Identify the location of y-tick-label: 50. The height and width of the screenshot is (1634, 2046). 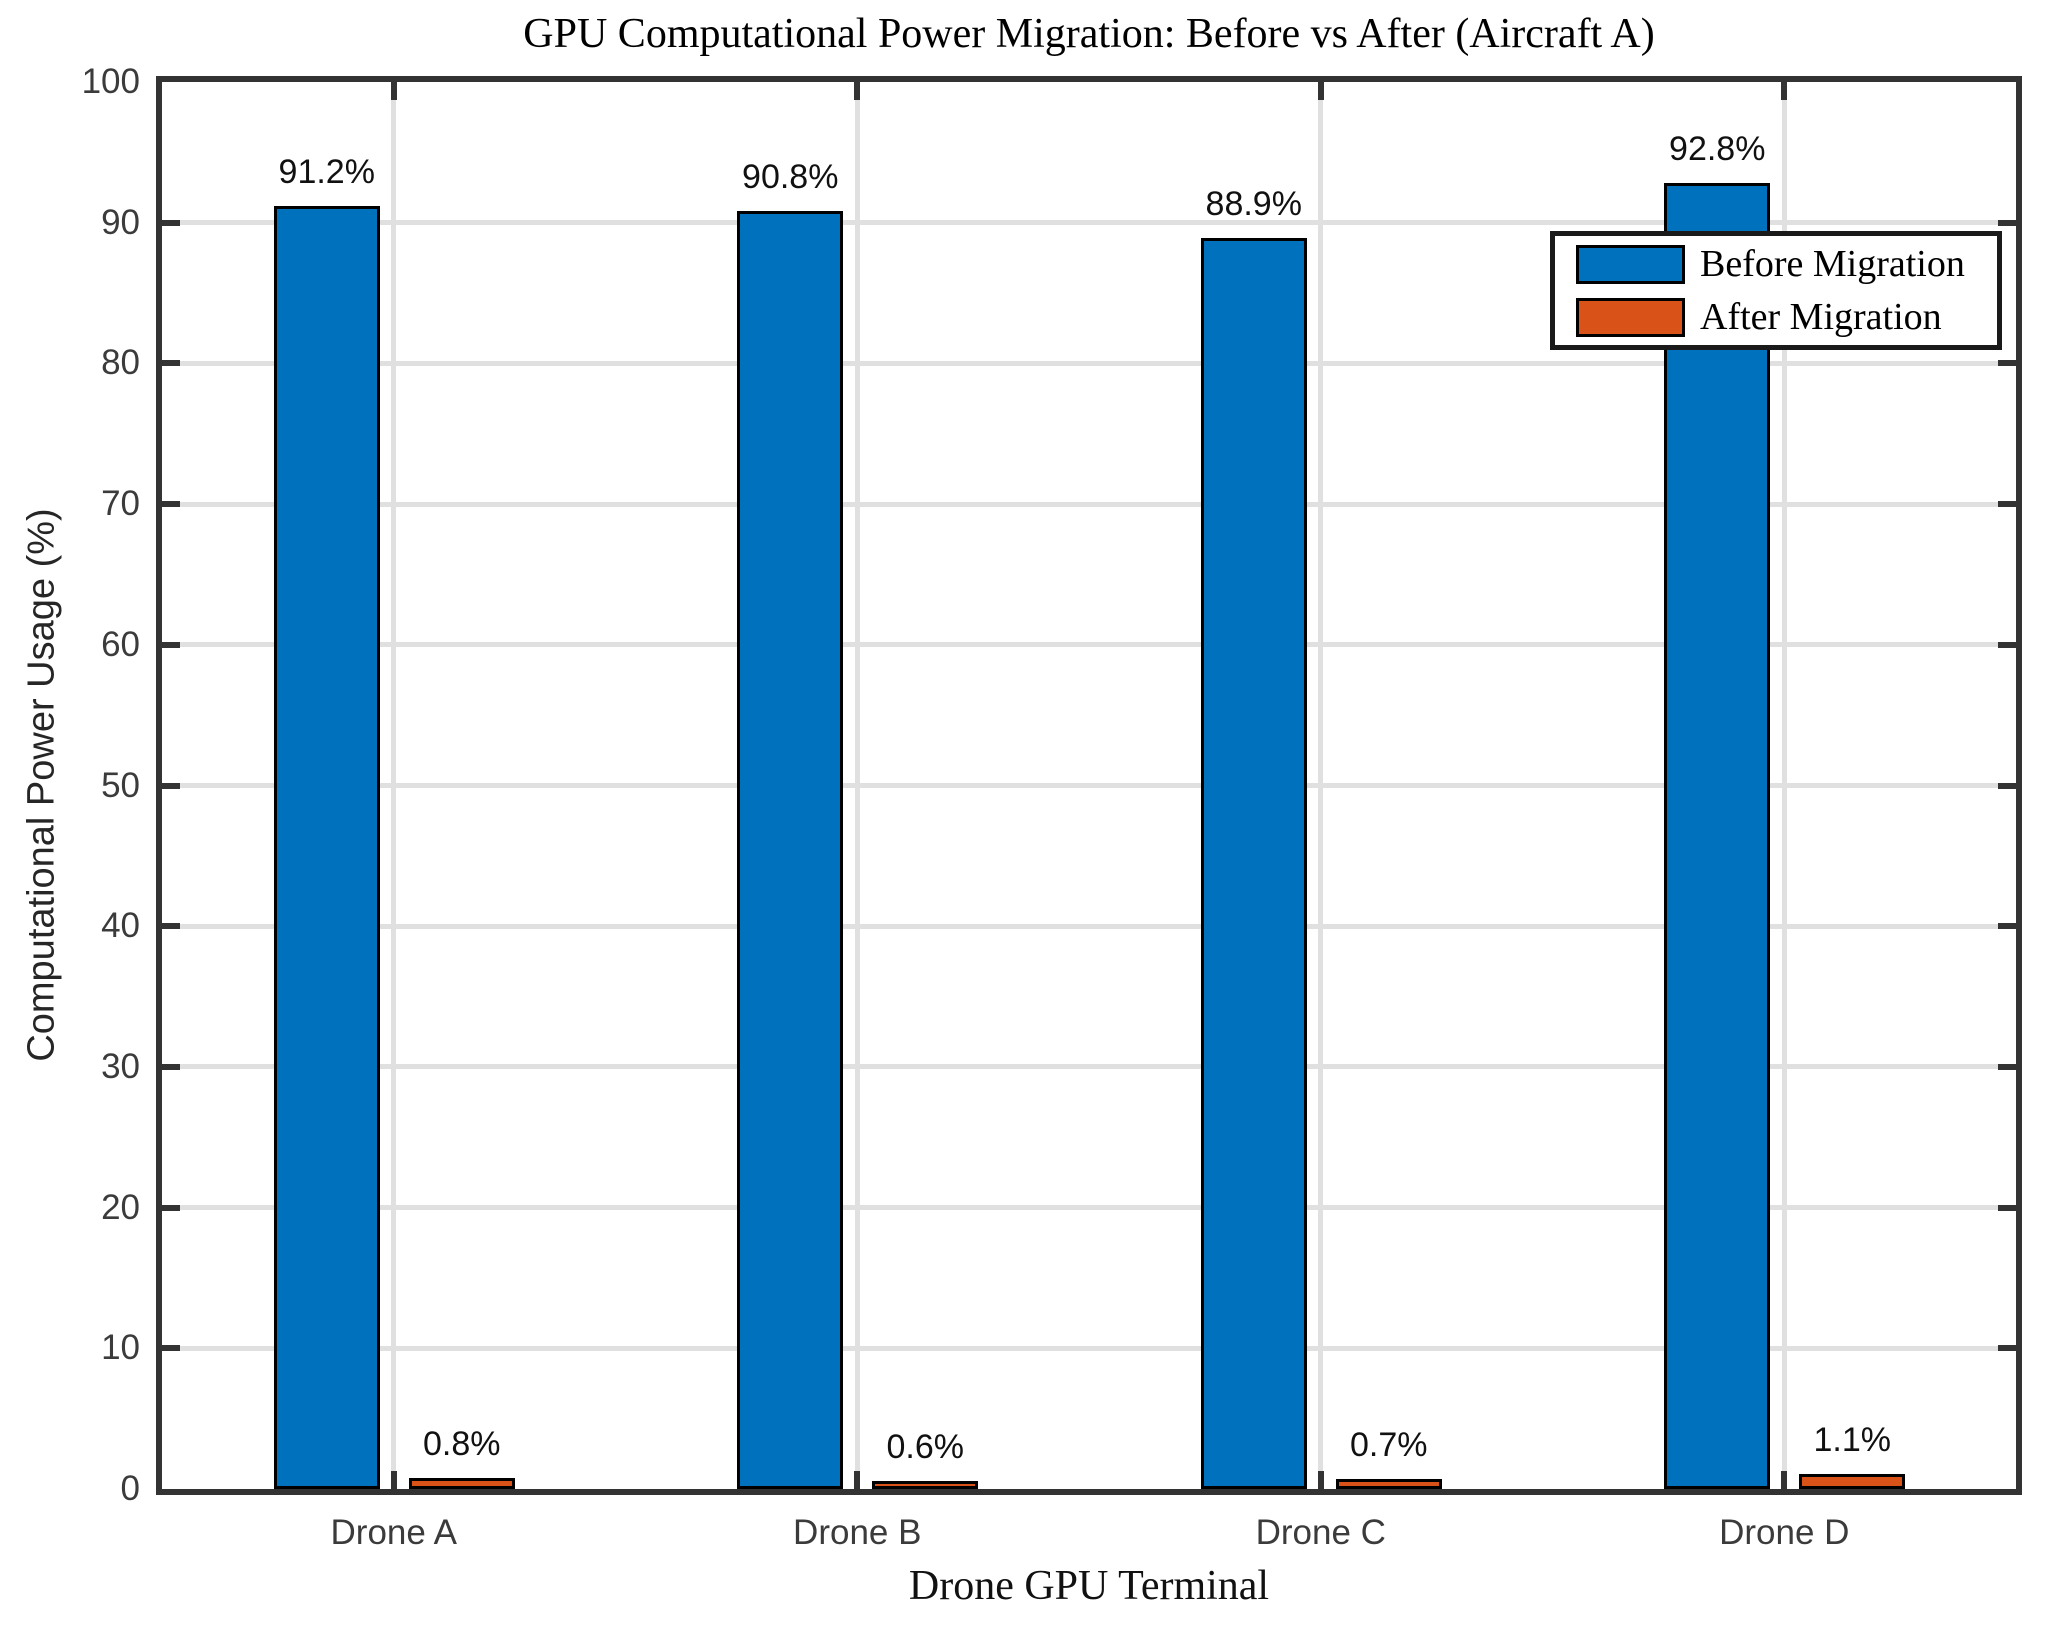
(120, 785).